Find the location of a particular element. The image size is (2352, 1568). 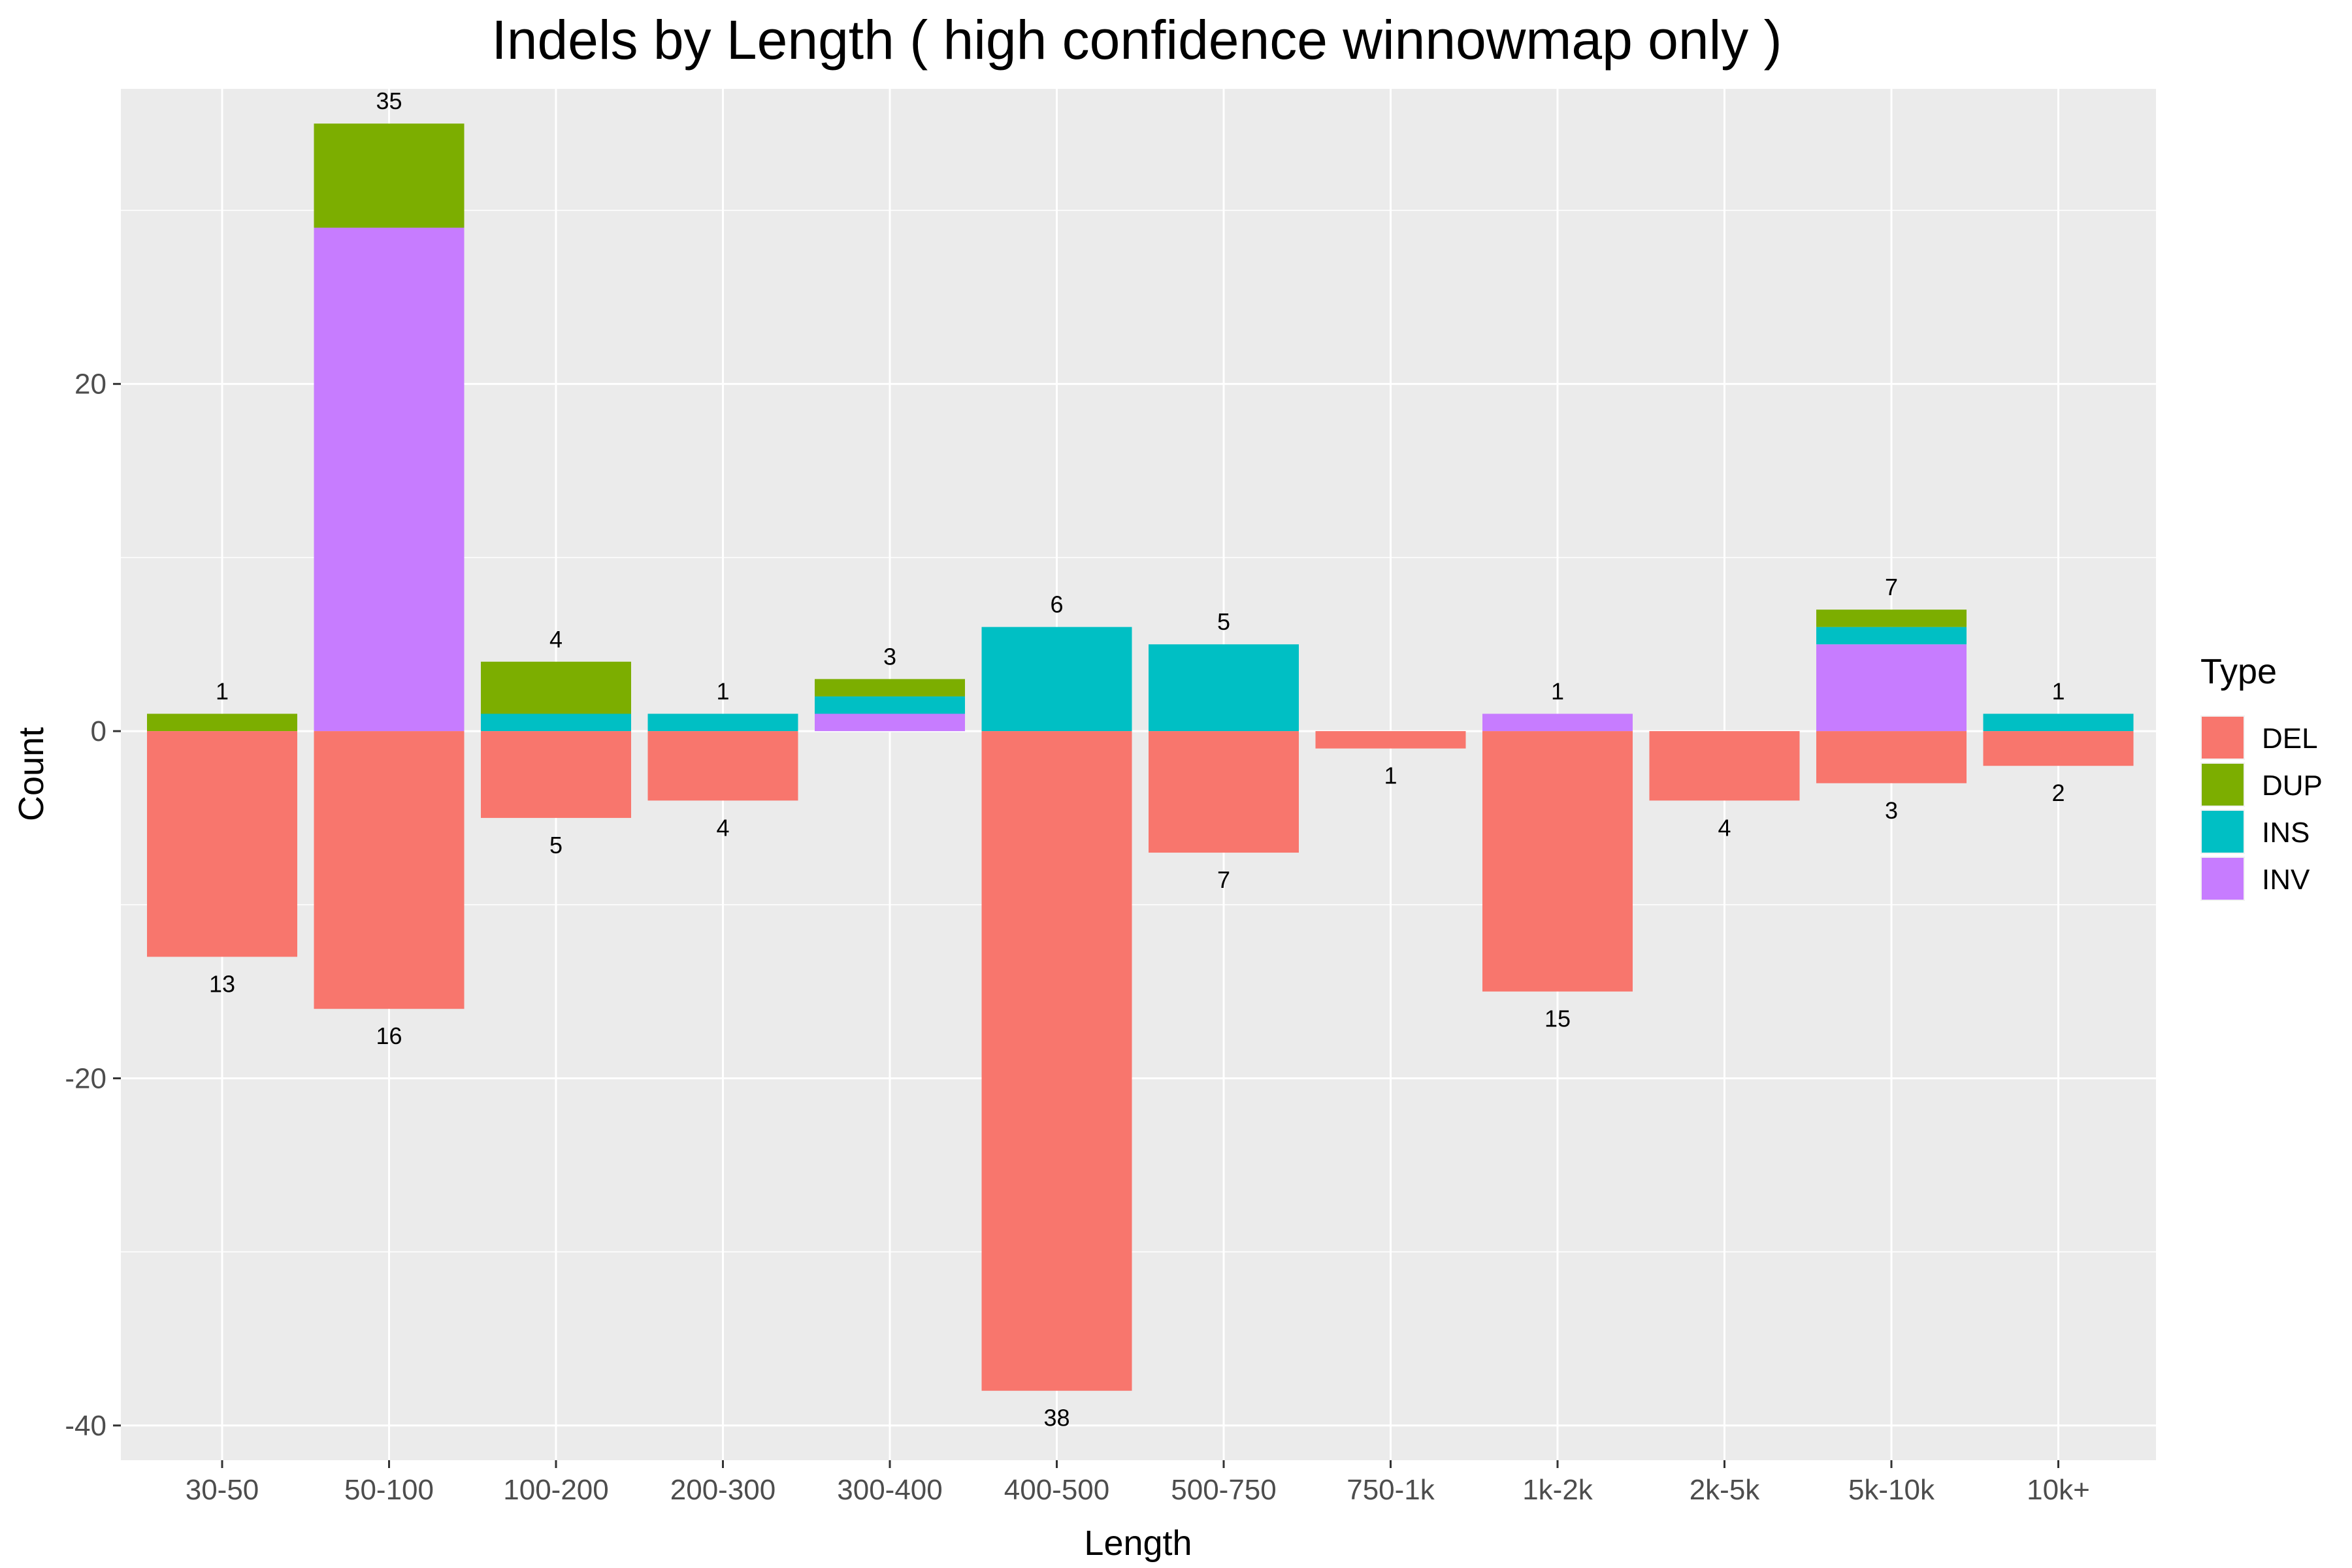

x-tick-label: 10k+ is located at coordinates (2058, 1490).